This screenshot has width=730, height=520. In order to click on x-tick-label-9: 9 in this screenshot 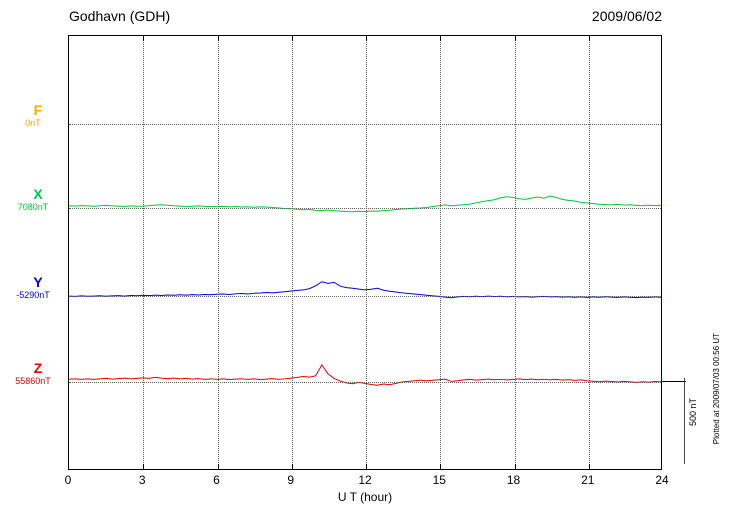, I will do `click(291, 480)`.